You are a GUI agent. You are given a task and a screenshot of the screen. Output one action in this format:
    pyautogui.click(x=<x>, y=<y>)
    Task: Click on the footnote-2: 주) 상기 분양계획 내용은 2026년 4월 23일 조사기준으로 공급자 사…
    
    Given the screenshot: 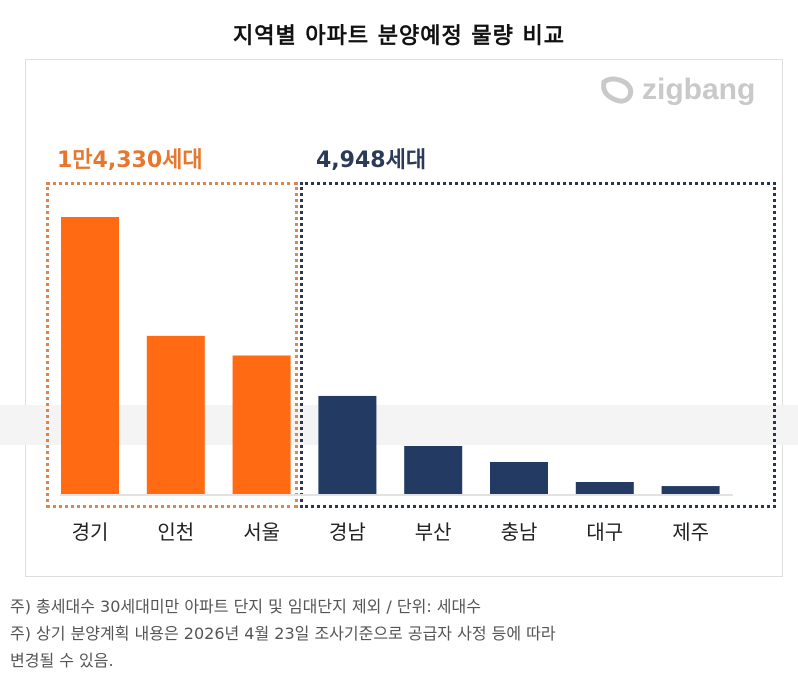 What is the action you would take?
    pyautogui.click(x=283, y=633)
    